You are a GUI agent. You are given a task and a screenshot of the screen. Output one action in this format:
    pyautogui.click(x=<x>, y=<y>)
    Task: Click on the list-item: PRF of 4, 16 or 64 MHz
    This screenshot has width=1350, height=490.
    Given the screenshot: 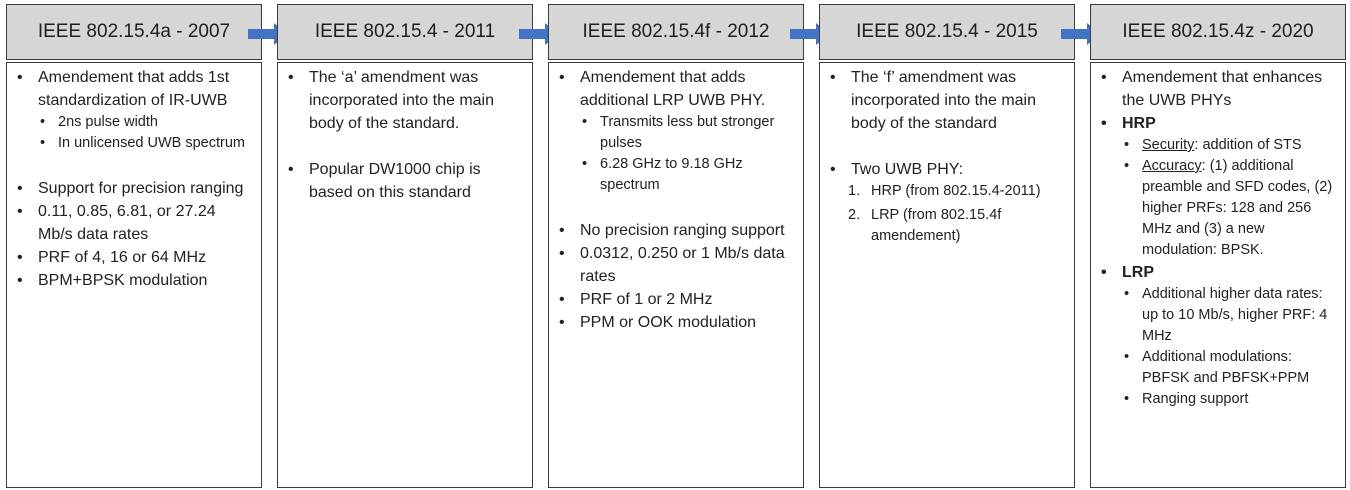 What is the action you would take?
    pyautogui.click(x=134, y=257)
    